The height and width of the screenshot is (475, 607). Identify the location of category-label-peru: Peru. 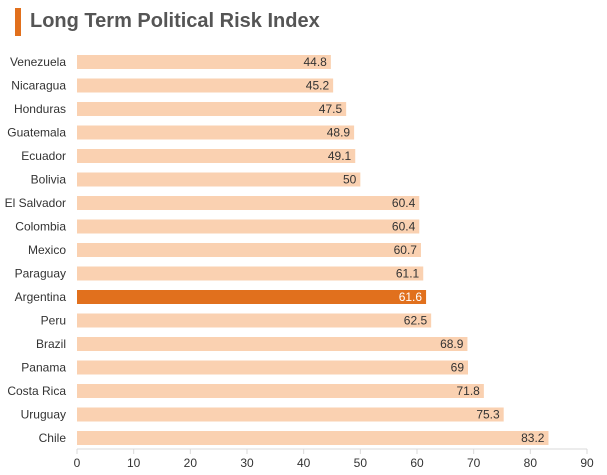
(53, 321).